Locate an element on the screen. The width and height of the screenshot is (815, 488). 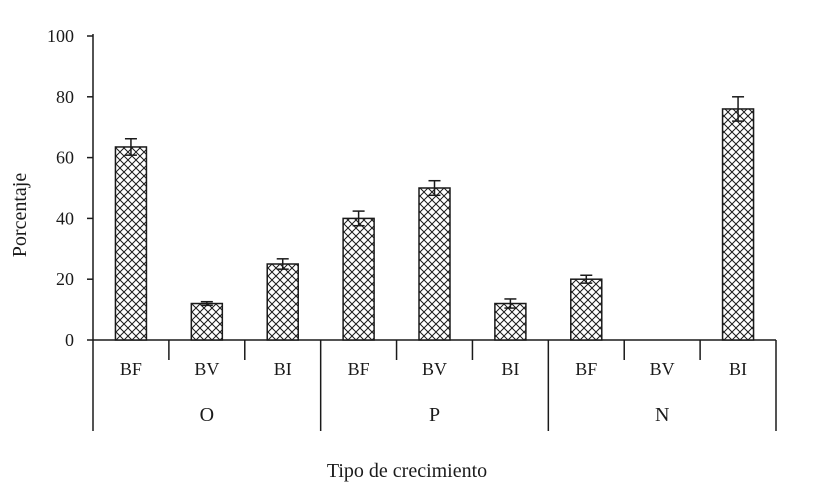
y-tick-label: 80 is located at coordinates (65, 97).